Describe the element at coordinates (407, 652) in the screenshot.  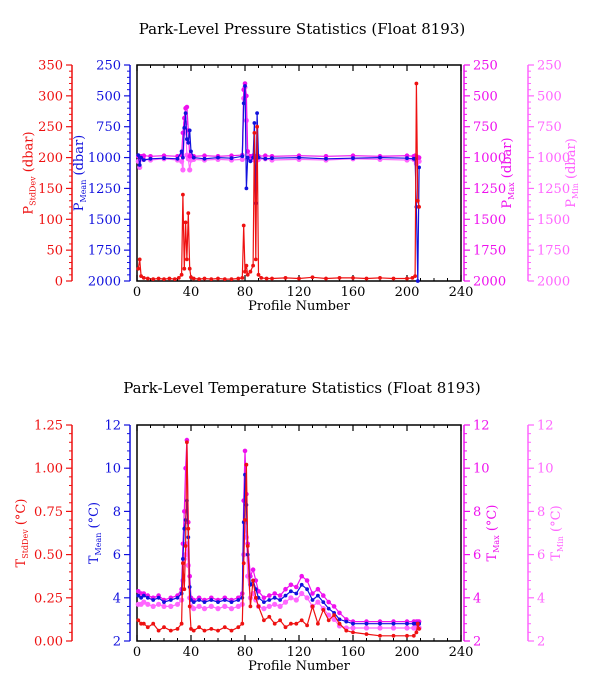
I see `x-tick-label: 200` at that location.